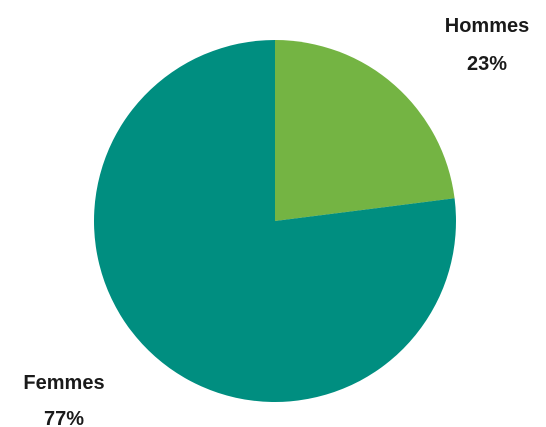 Image resolution: width=546 pixels, height=427 pixels. I want to click on slice-label-hommes-percent: 23%, so click(487, 64).